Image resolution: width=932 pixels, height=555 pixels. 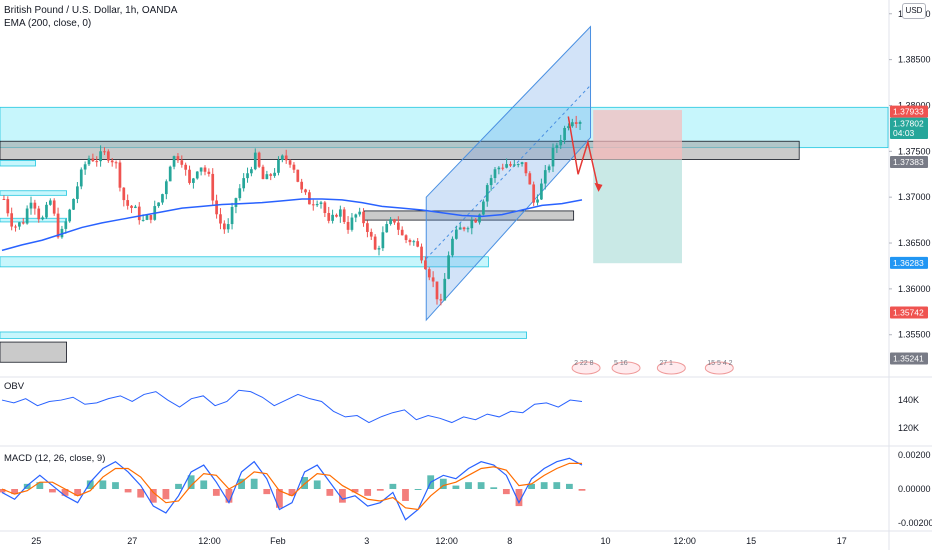 I want to click on price-label-text: 1.37802, so click(x=908, y=124).